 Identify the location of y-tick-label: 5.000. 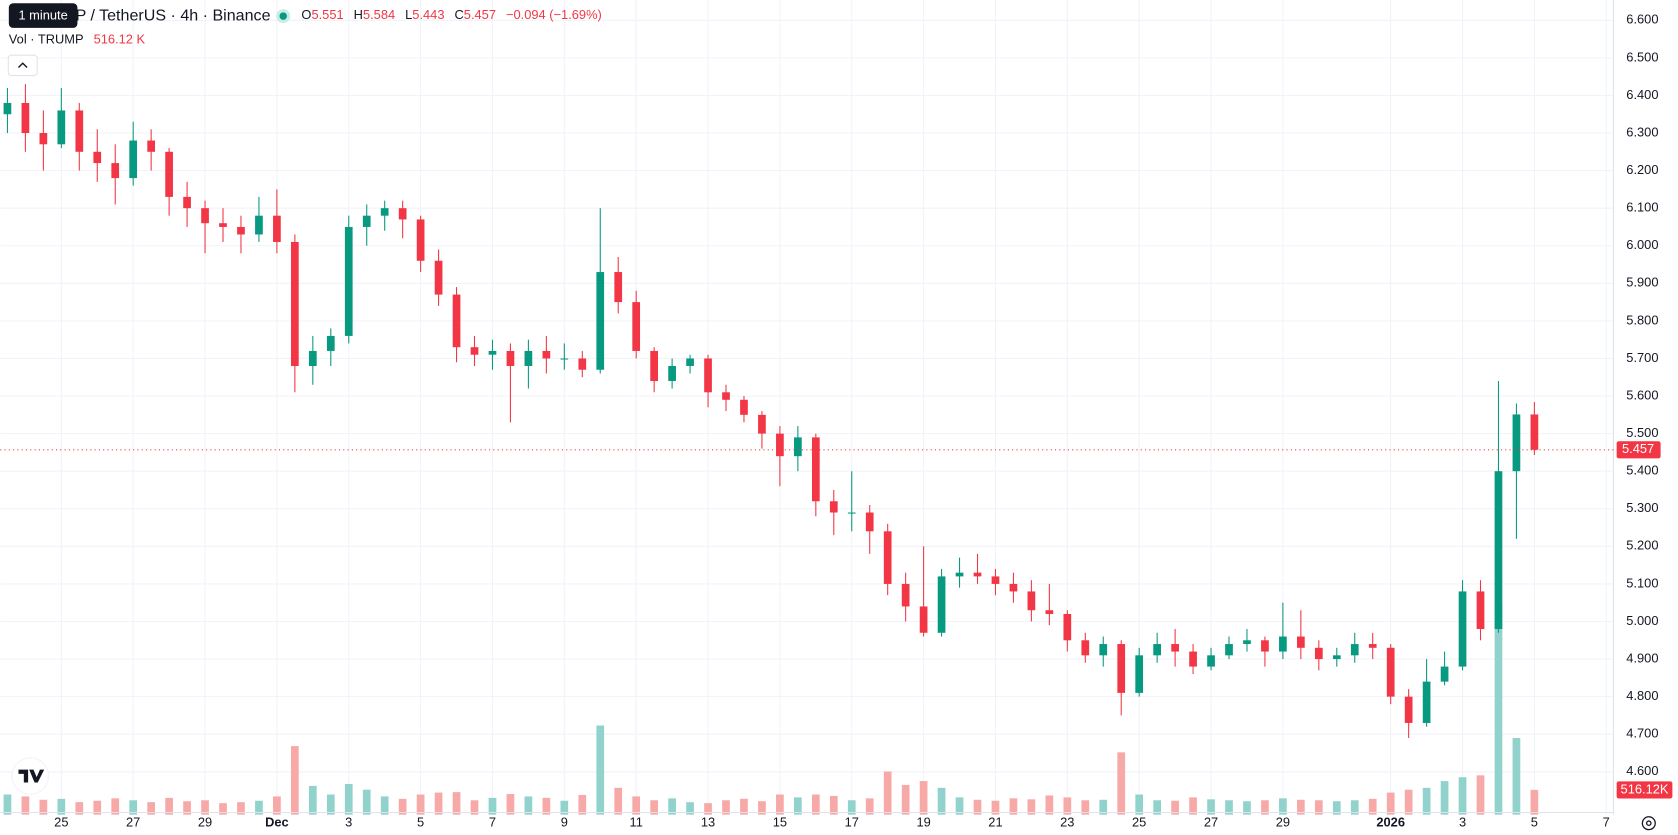
(1642, 620).